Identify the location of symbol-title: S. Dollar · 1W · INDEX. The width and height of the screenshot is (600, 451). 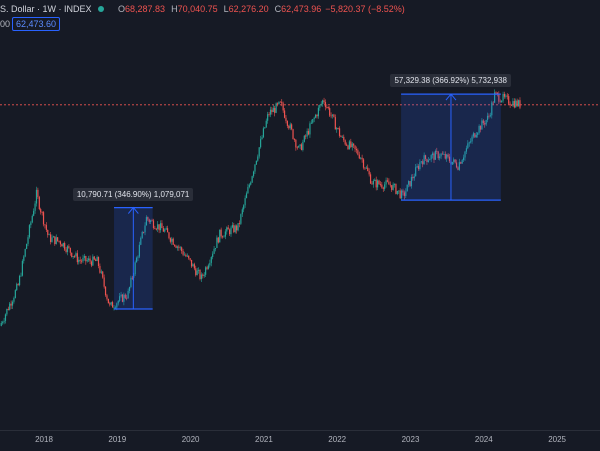
(46, 9).